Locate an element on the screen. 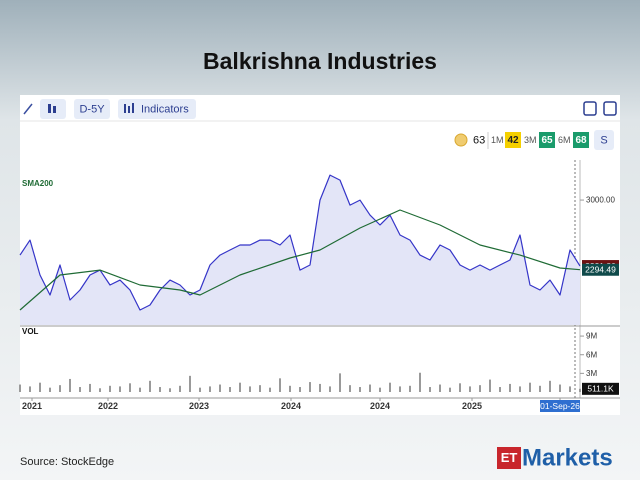 This screenshot has height=480, width=640. y-tick-label: 3000.00 is located at coordinates (600, 200).